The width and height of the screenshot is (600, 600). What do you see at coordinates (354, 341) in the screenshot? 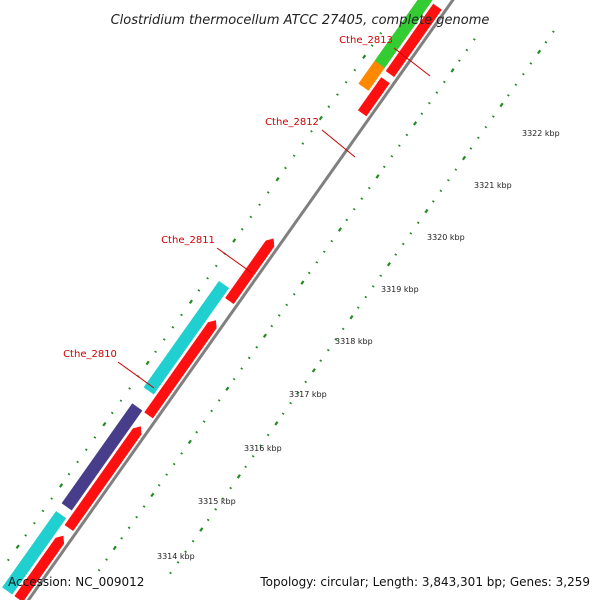
I see `kbp-label: 3318 kbp` at bounding box center [354, 341].